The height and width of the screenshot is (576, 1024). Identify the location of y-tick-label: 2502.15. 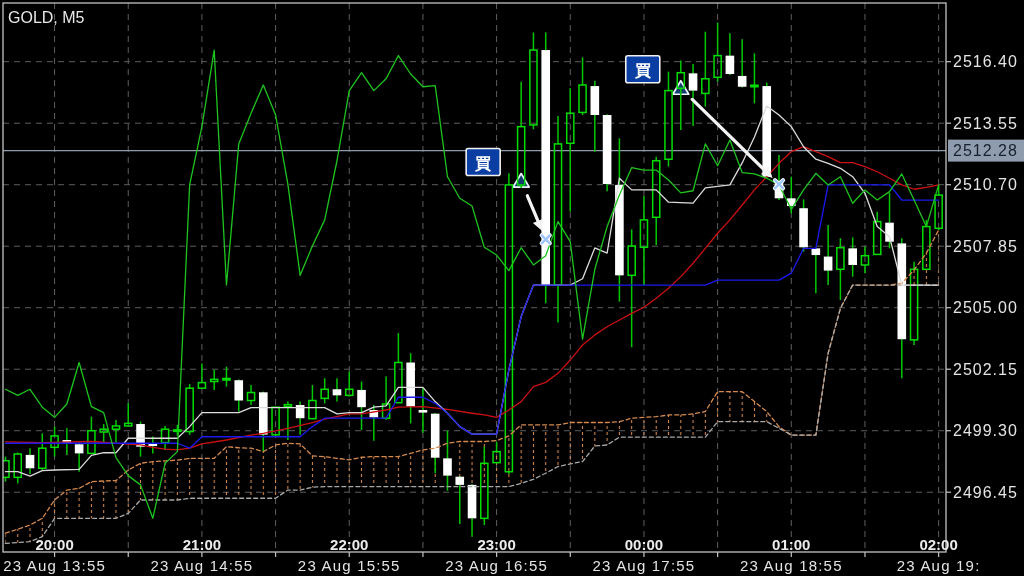
(985, 369).